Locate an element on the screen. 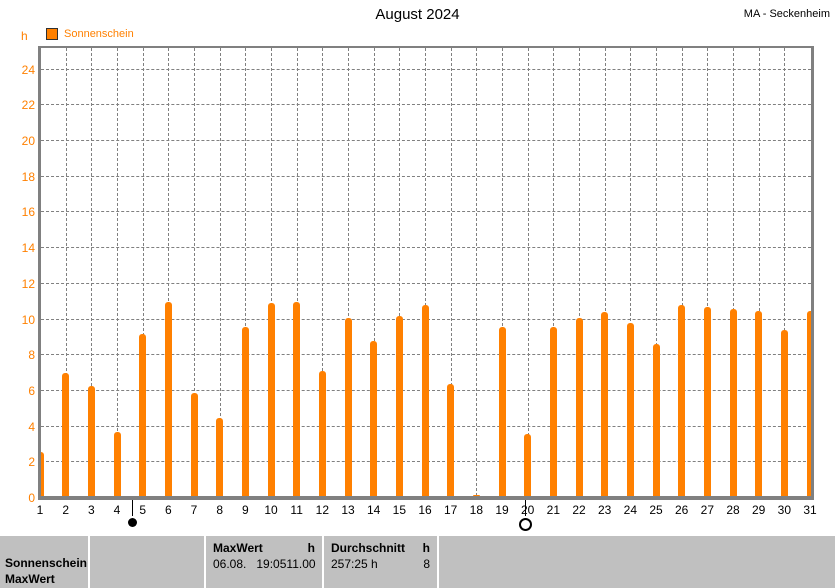  y-tick-label: 6 is located at coordinates (31, 390).